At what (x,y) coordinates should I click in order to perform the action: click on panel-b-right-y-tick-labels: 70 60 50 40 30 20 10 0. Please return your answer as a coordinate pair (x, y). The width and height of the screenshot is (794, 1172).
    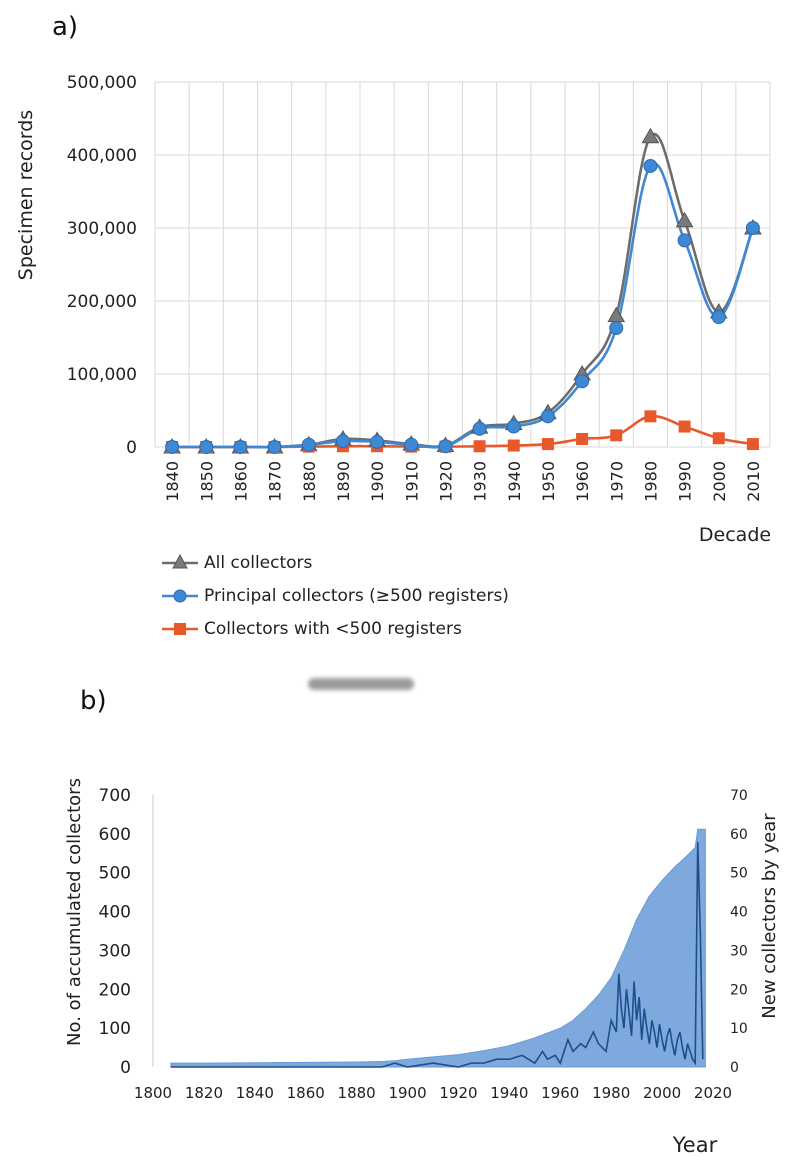
    Looking at the image, I should click on (739, 932).